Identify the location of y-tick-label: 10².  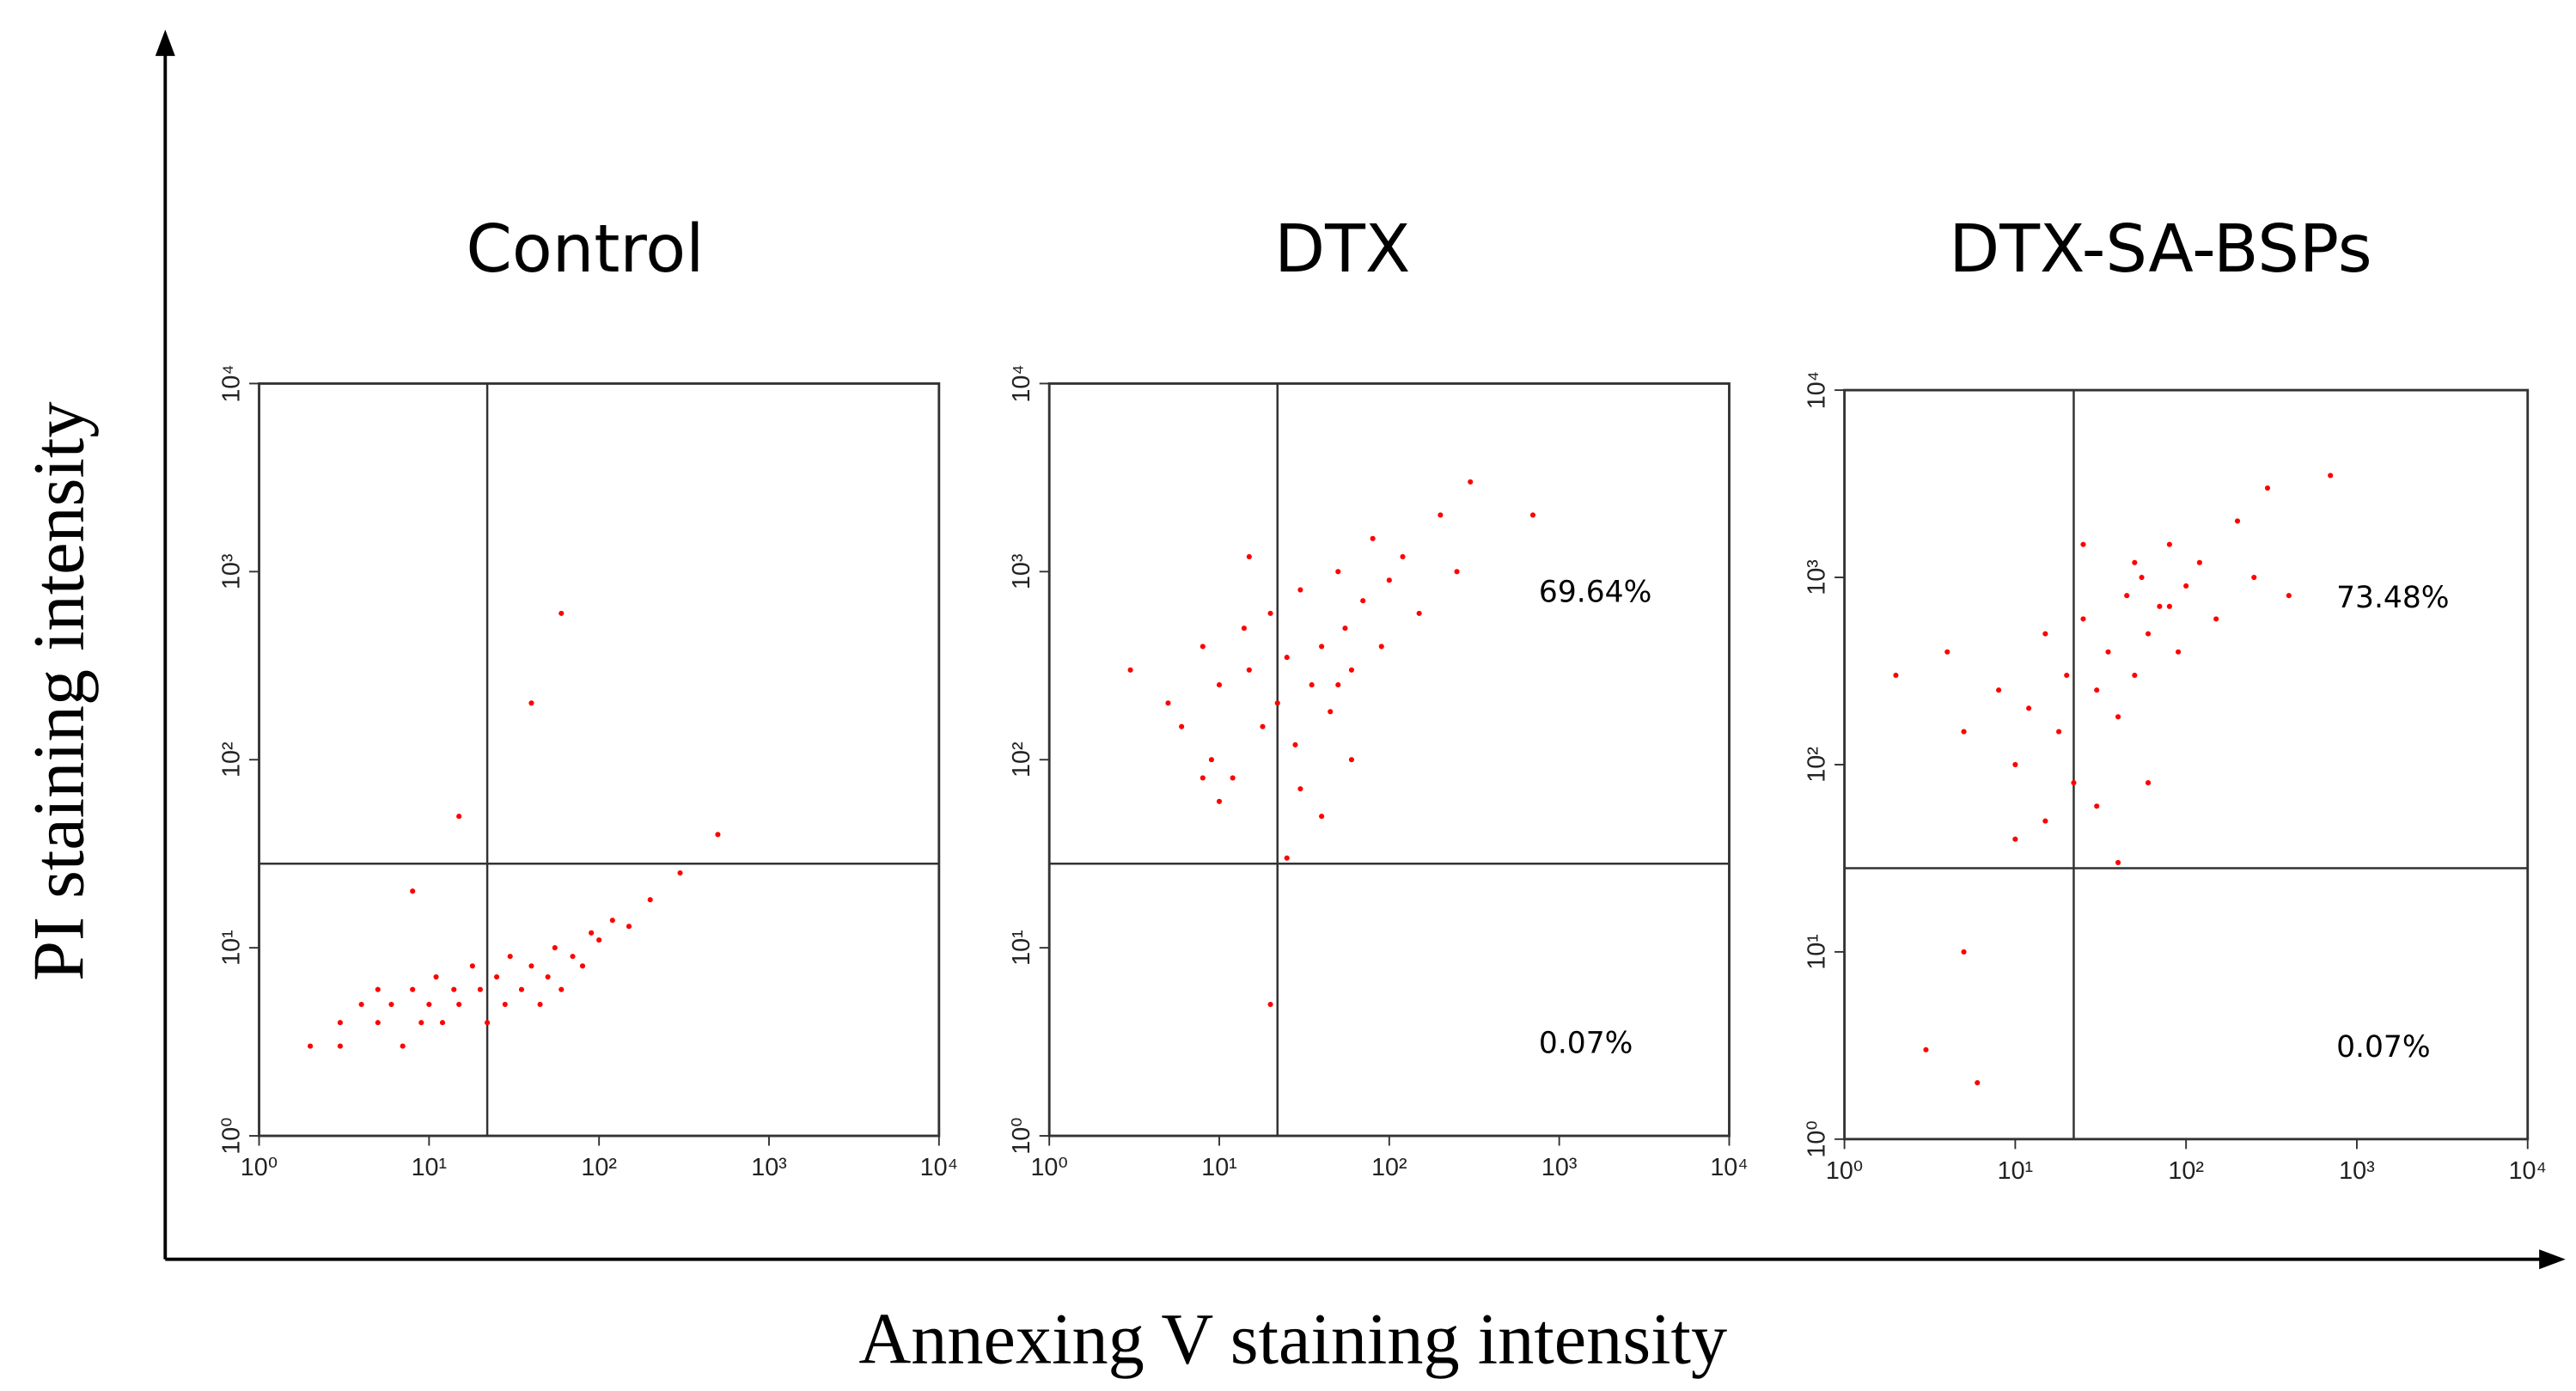
(232, 759).